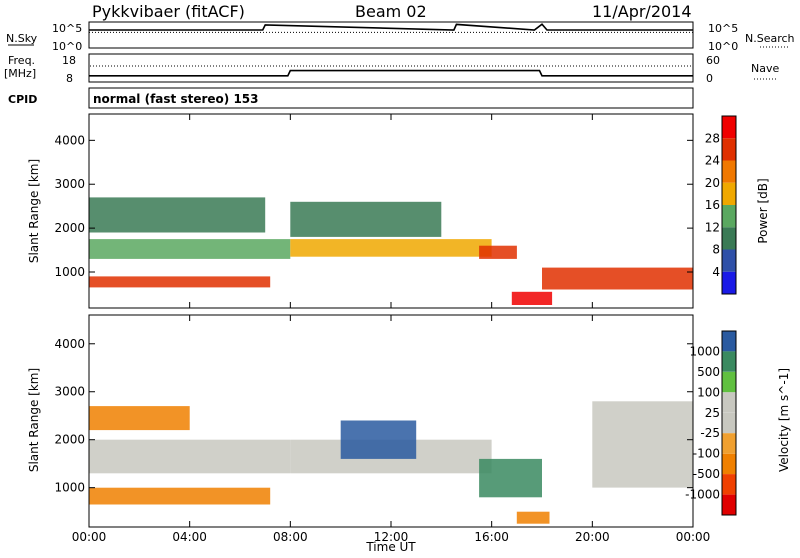 This screenshot has width=800, height=558. Describe the element at coordinates (391, 73) in the screenshot. I see `freq-series-line` at that location.